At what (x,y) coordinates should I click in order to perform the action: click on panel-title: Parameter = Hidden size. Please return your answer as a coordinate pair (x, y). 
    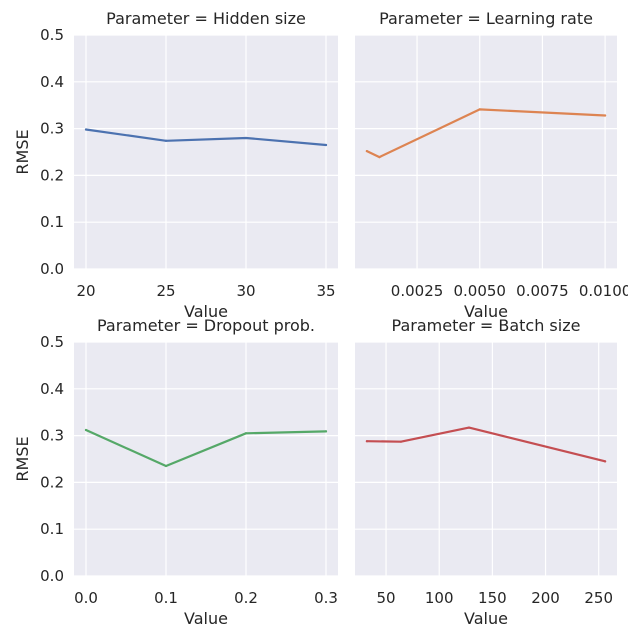
    Looking at the image, I should click on (206, 18).